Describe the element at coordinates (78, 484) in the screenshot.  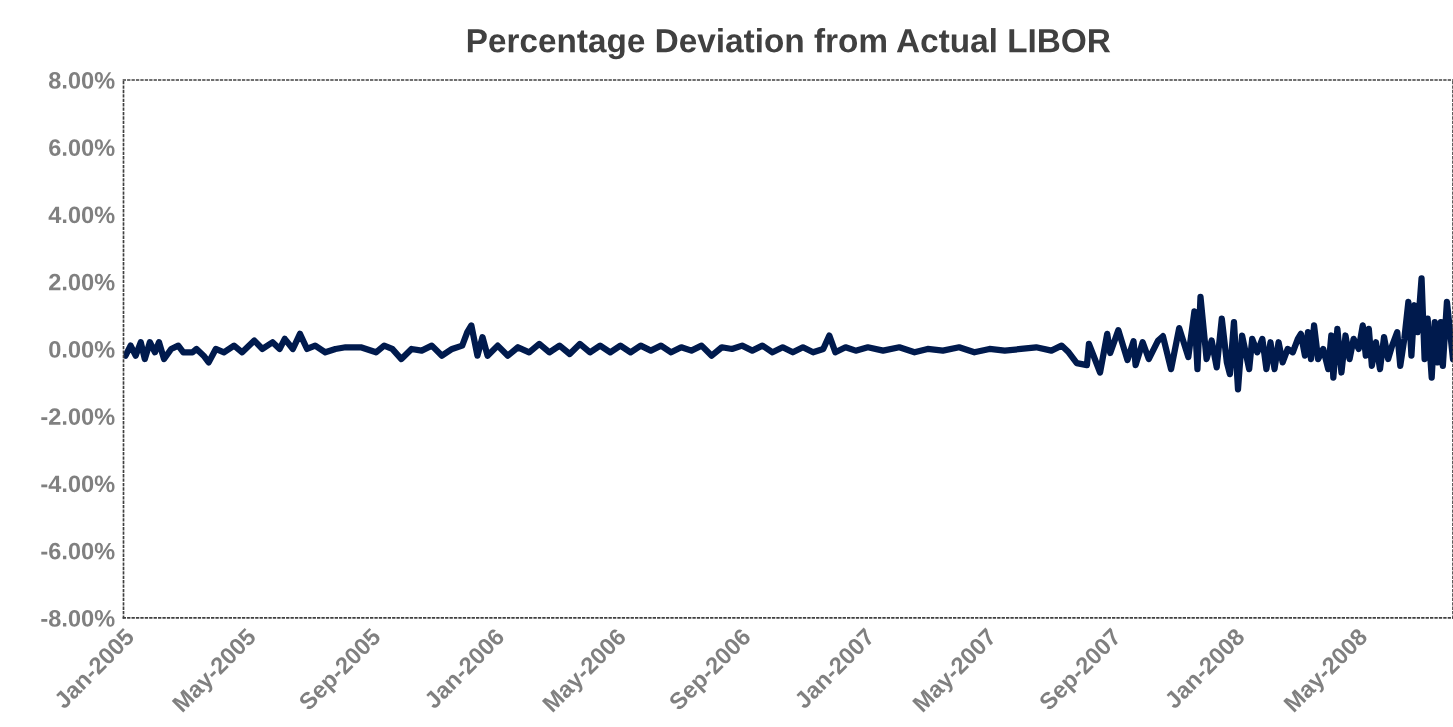
I see `y-tick-label: -4.00%` at that location.